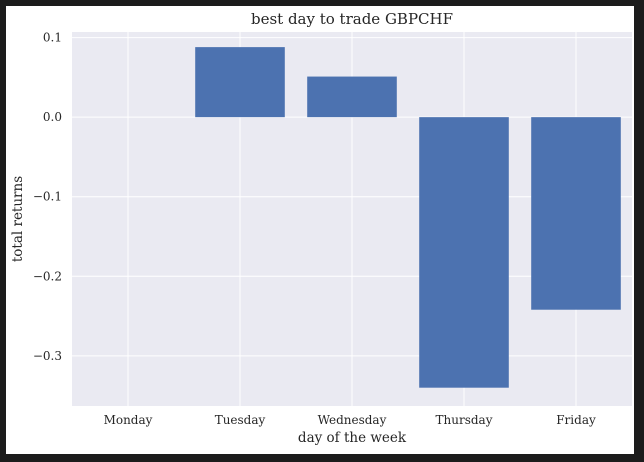  I want to click on y-tick-label: −0.1, so click(47, 197).